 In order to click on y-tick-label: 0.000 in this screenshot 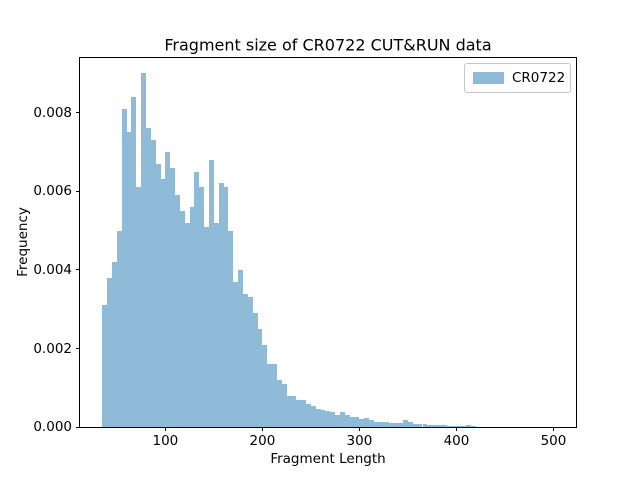, I will do `click(52, 427)`.